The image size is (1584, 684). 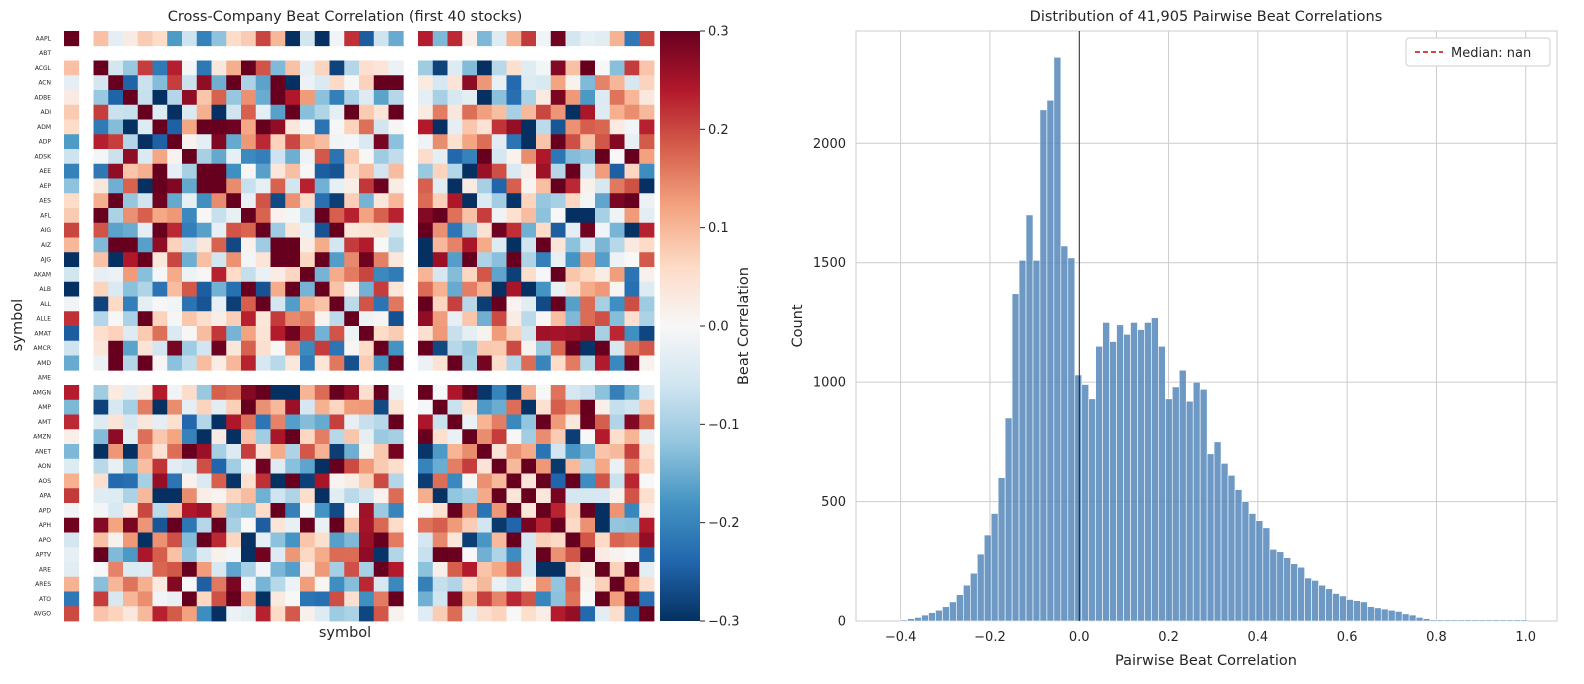 What do you see at coordinates (829, 383) in the screenshot?
I see `y-tick-label: 1000` at bounding box center [829, 383].